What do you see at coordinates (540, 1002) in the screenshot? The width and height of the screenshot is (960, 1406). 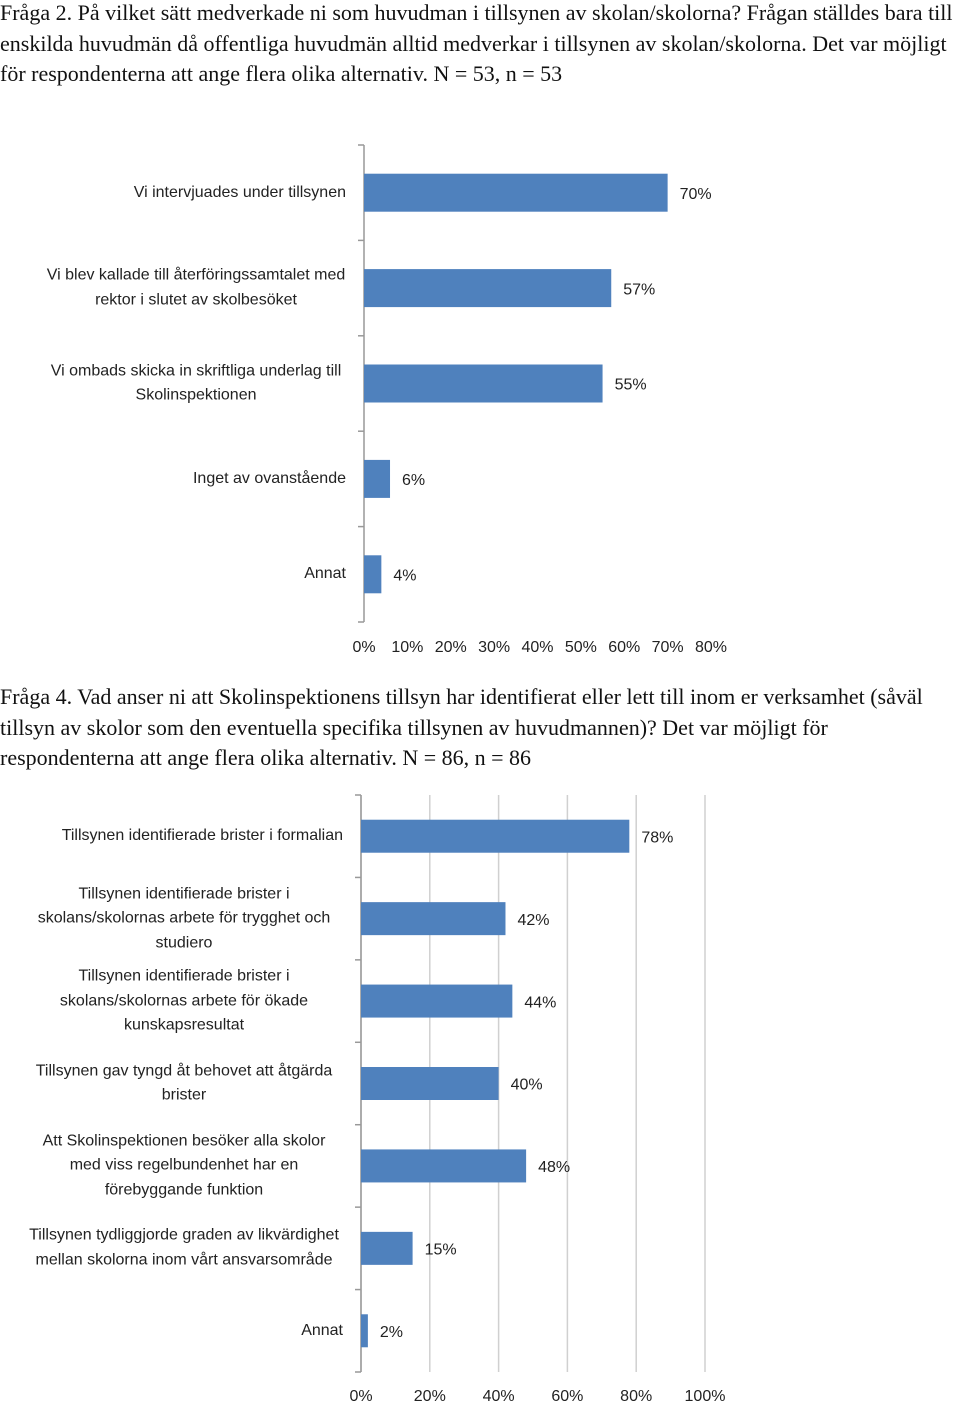 I see `value-label: 44%` at bounding box center [540, 1002].